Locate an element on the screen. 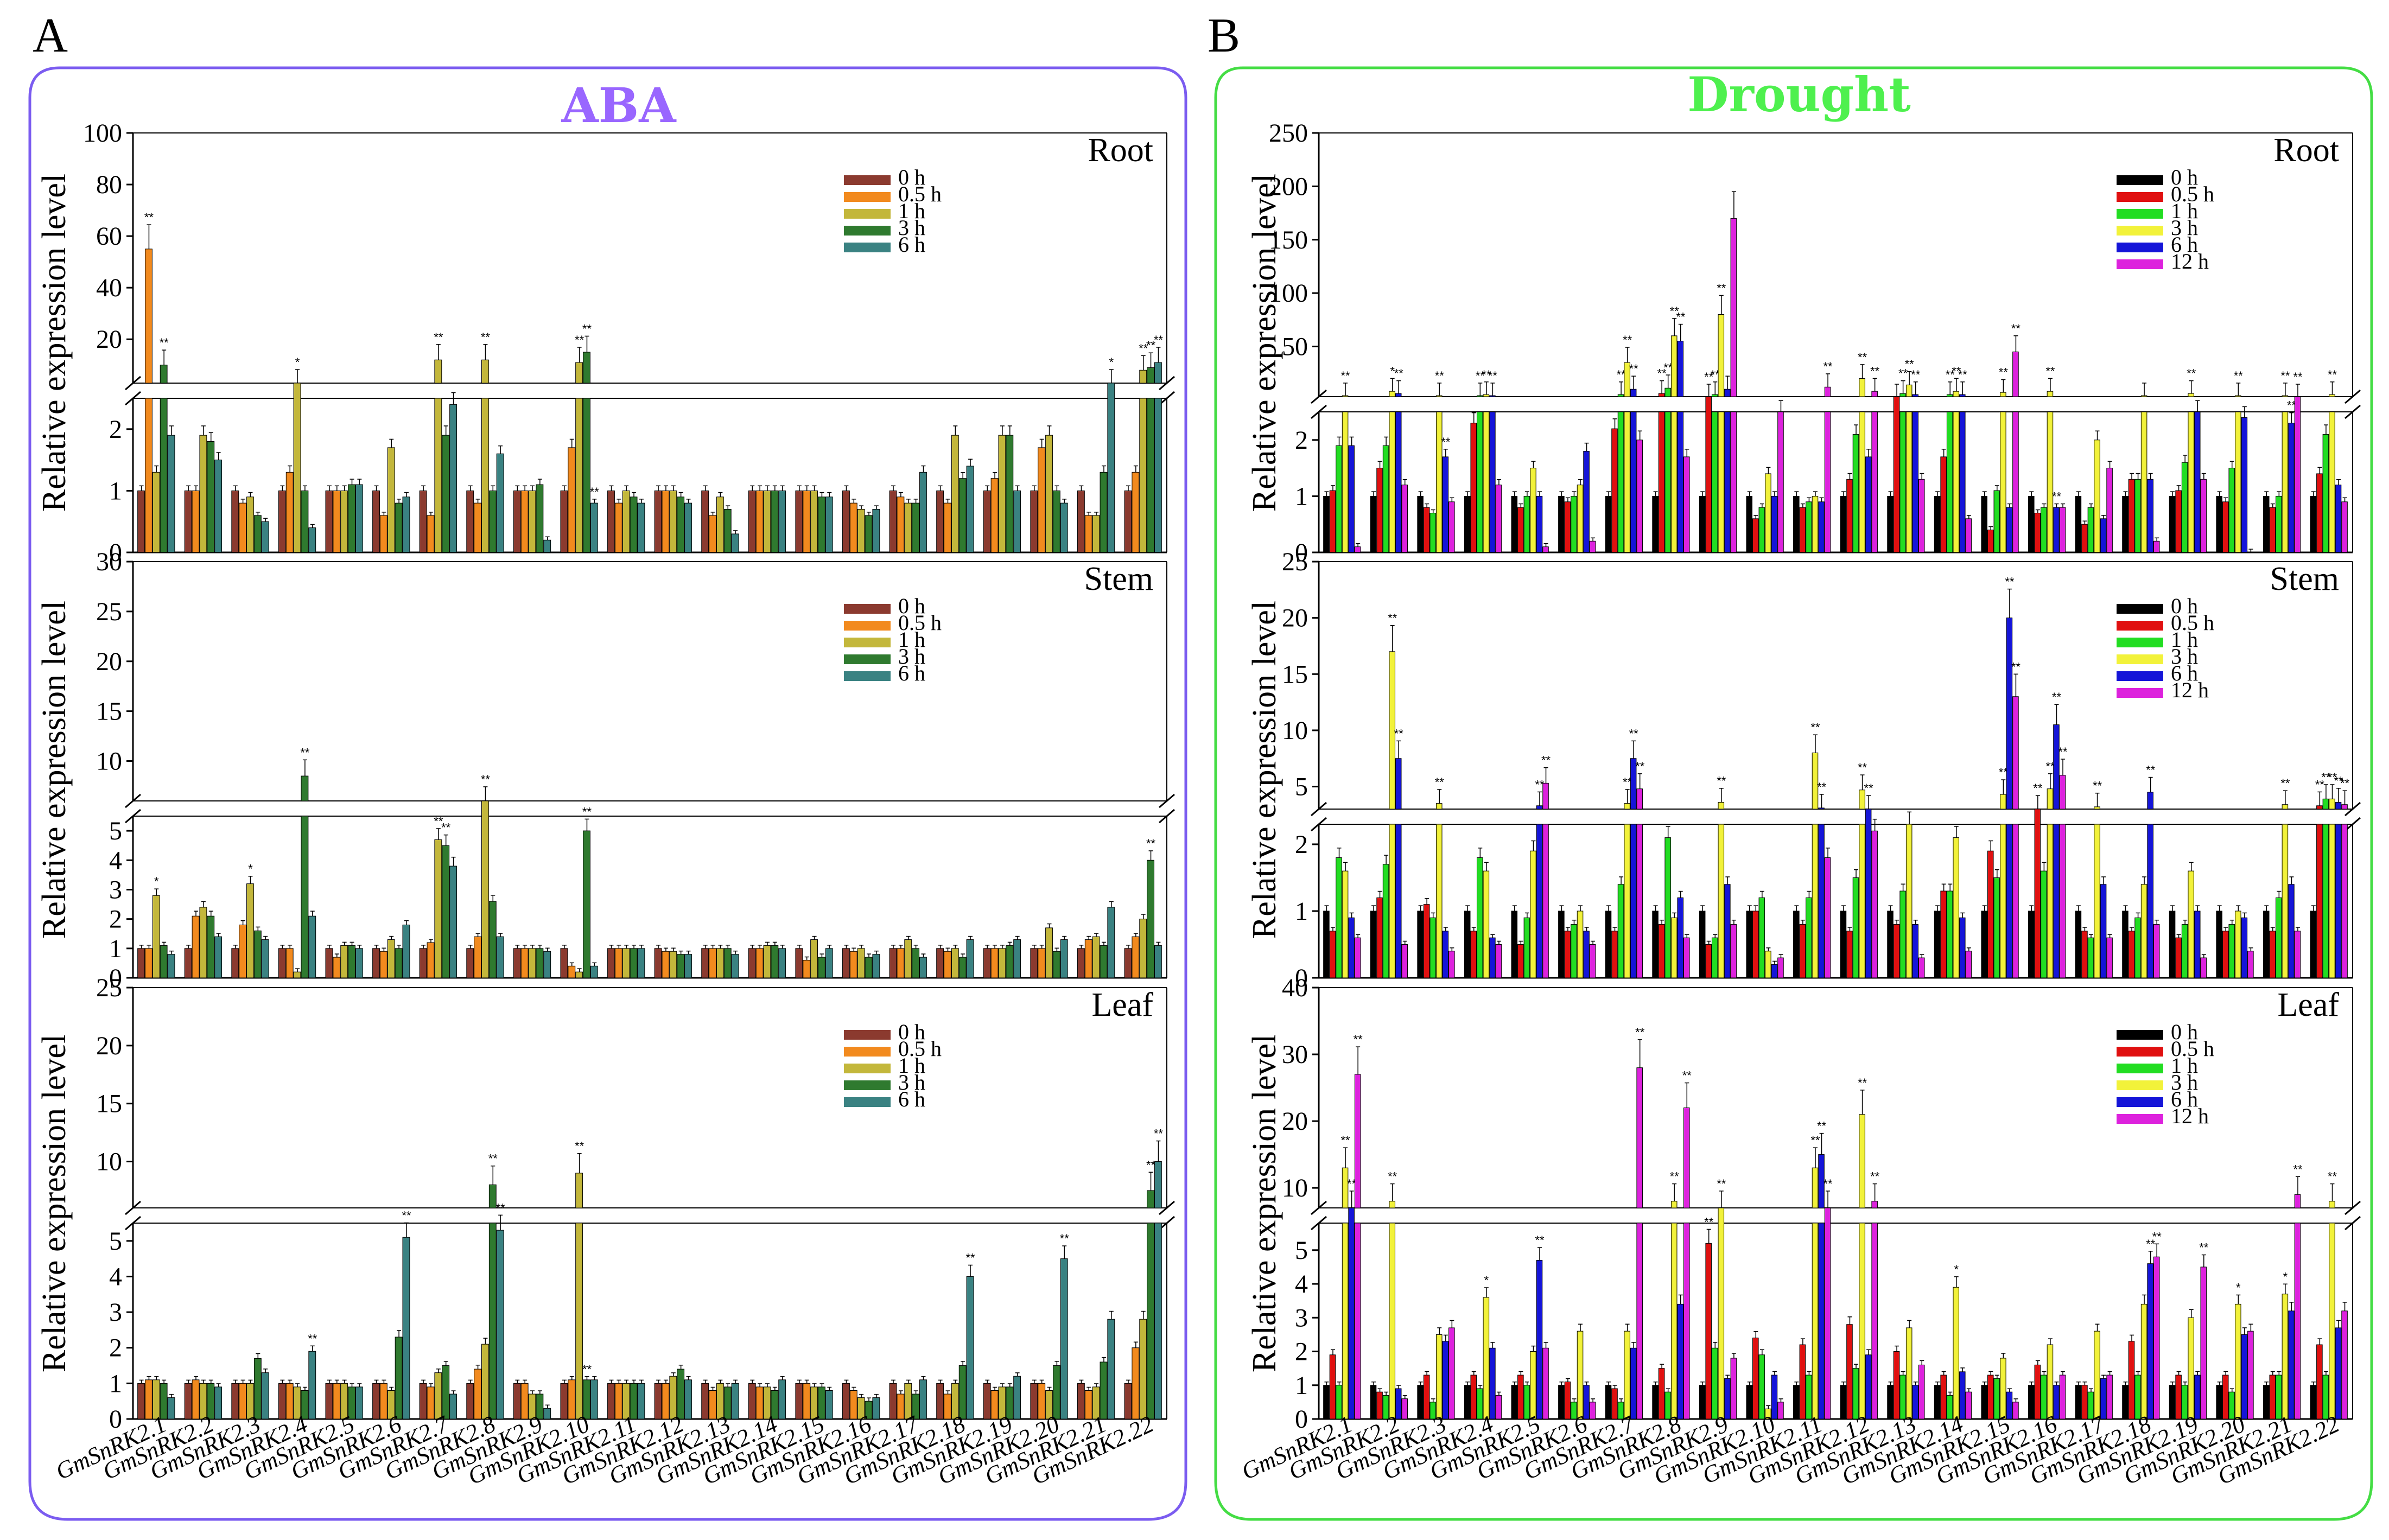 This screenshot has height=1540, width=2389. y-tick-label: 250 is located at coordinates (1288, 133).